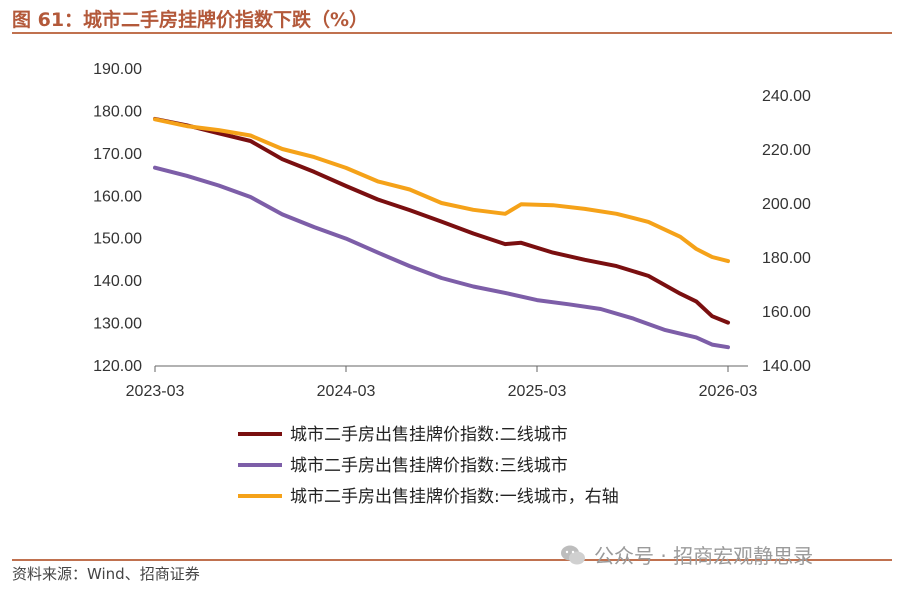 The image size is (903, 590). Describe the element at coordinates (442, 382) in the screenshot. I see `x-axis: 2023-03 2024-03 2025-03 2026-03` at that location.